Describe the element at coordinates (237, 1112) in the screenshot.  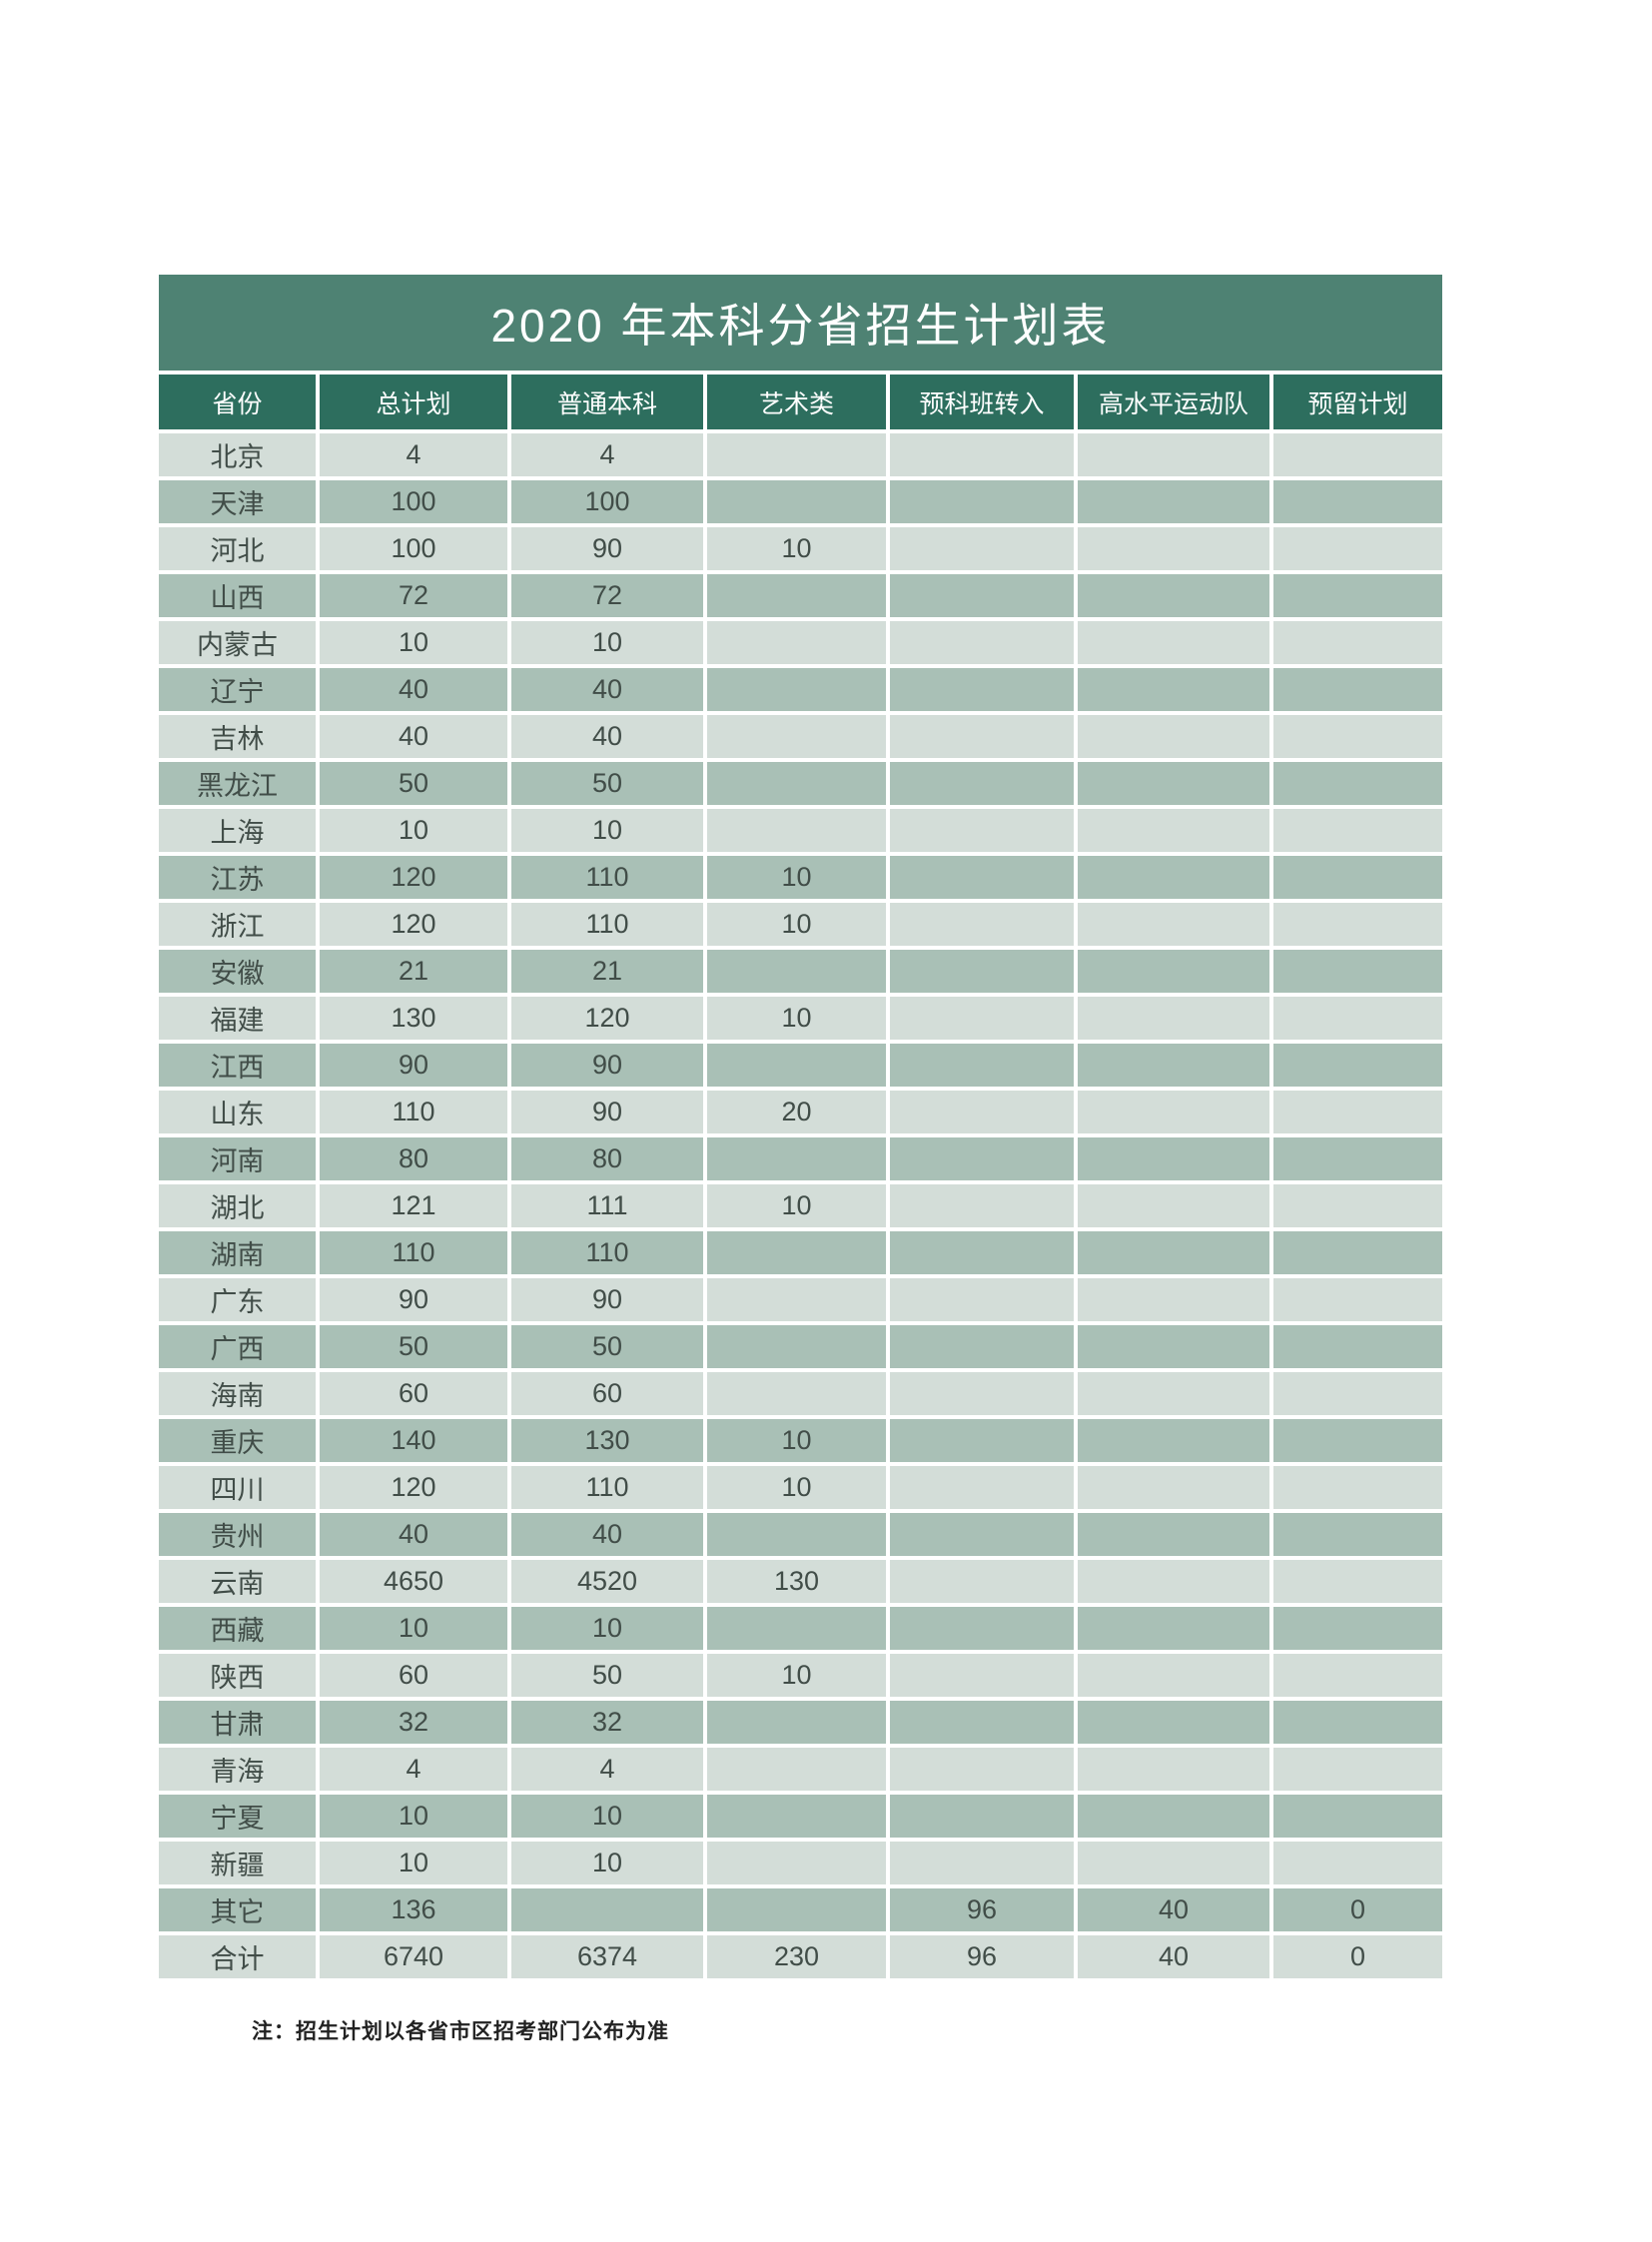
I see `cell-province: 山东` at that location.